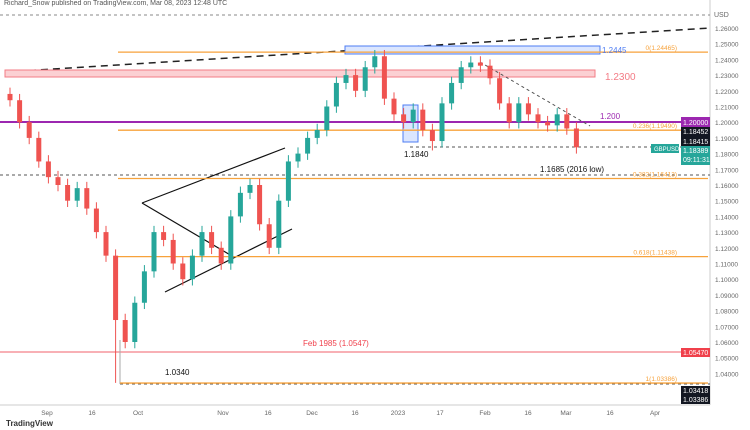 The width and height of the screenshot is (750, 430). I want to click on label-2016-low: 1.1685 (2016 low), so click(572, 169).